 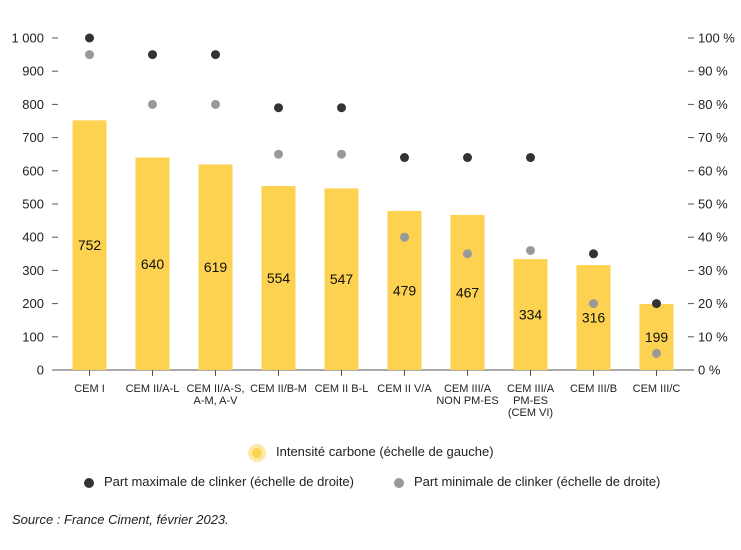 I want to click on y-left-tick-label: 100, so click(x=33, y=336).